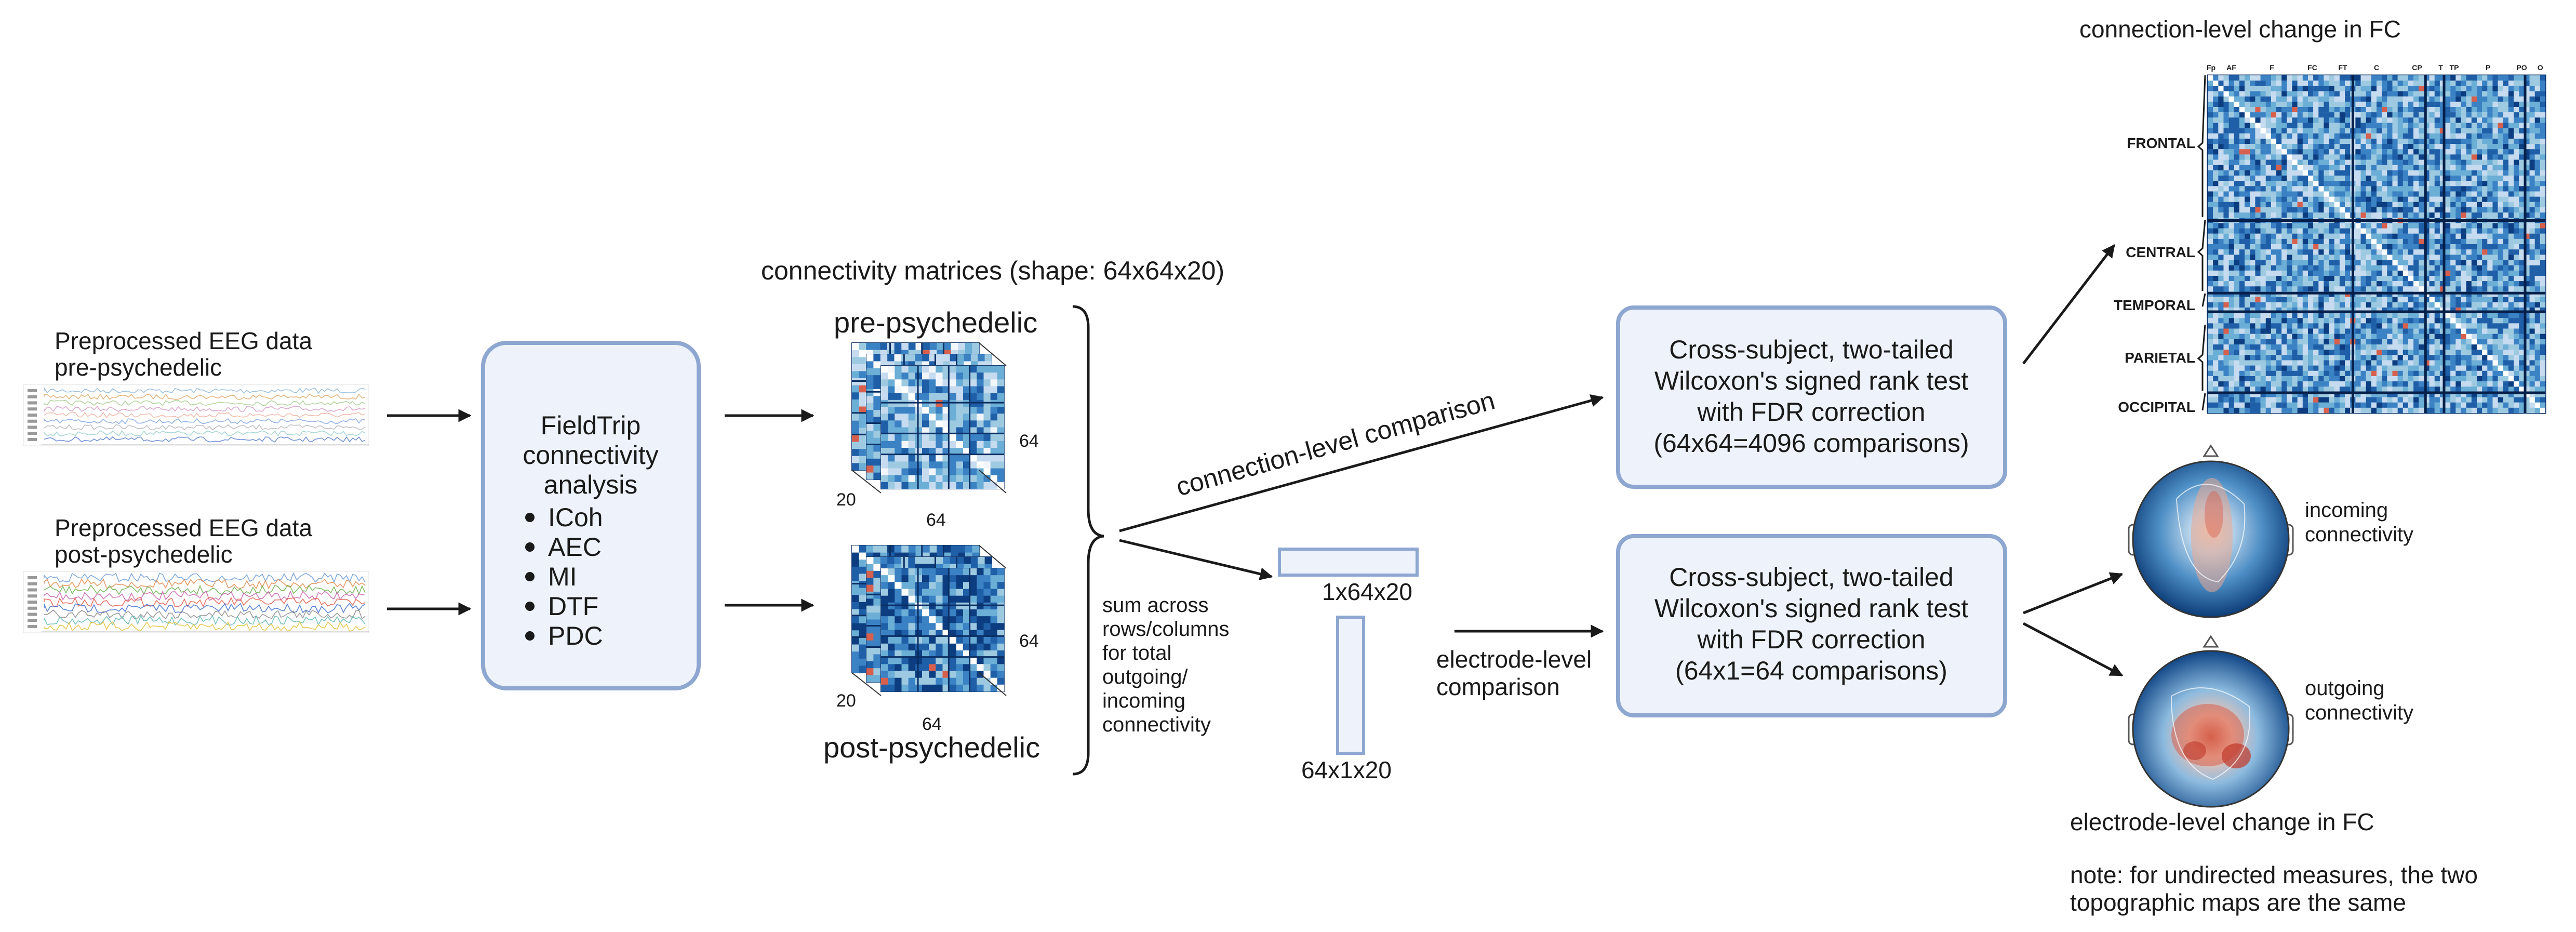 The height and width of the screenshot is (932, 2576). I want to click on matrices-header: connectivity matrices (shape: 64x64x20), so click(992, 270).